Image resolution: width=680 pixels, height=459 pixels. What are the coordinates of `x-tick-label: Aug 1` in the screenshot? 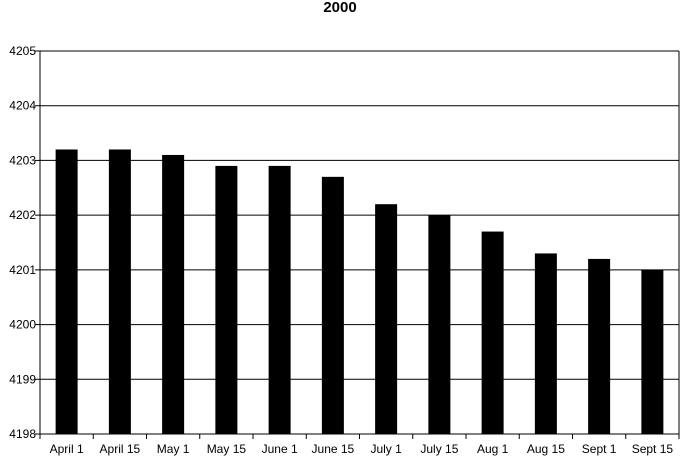 It's located at (493, 449).